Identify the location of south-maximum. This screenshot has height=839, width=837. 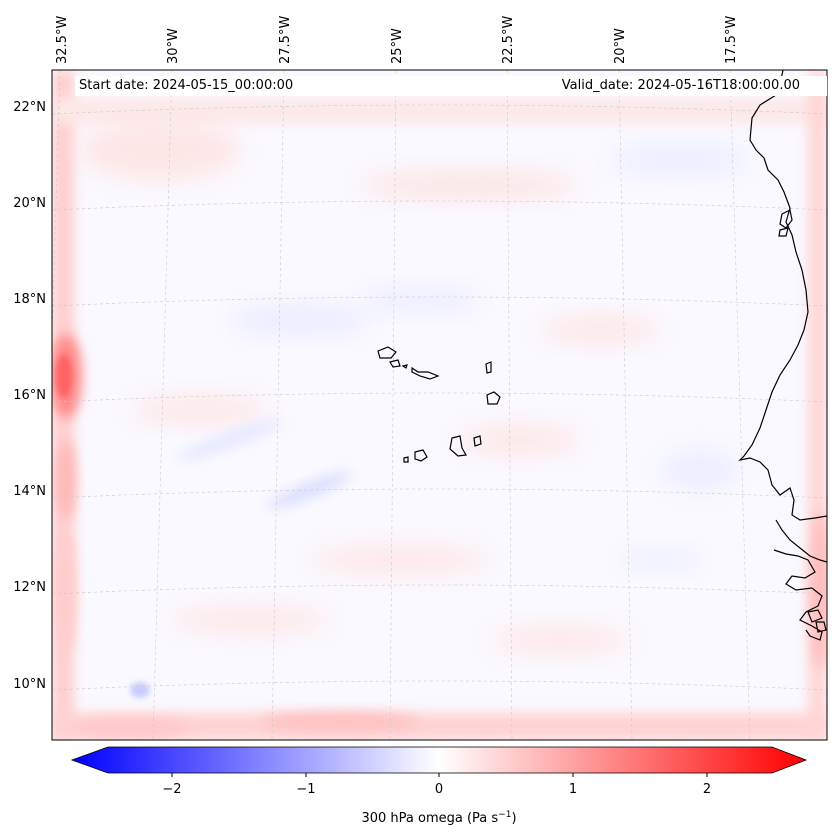
(340, 722).